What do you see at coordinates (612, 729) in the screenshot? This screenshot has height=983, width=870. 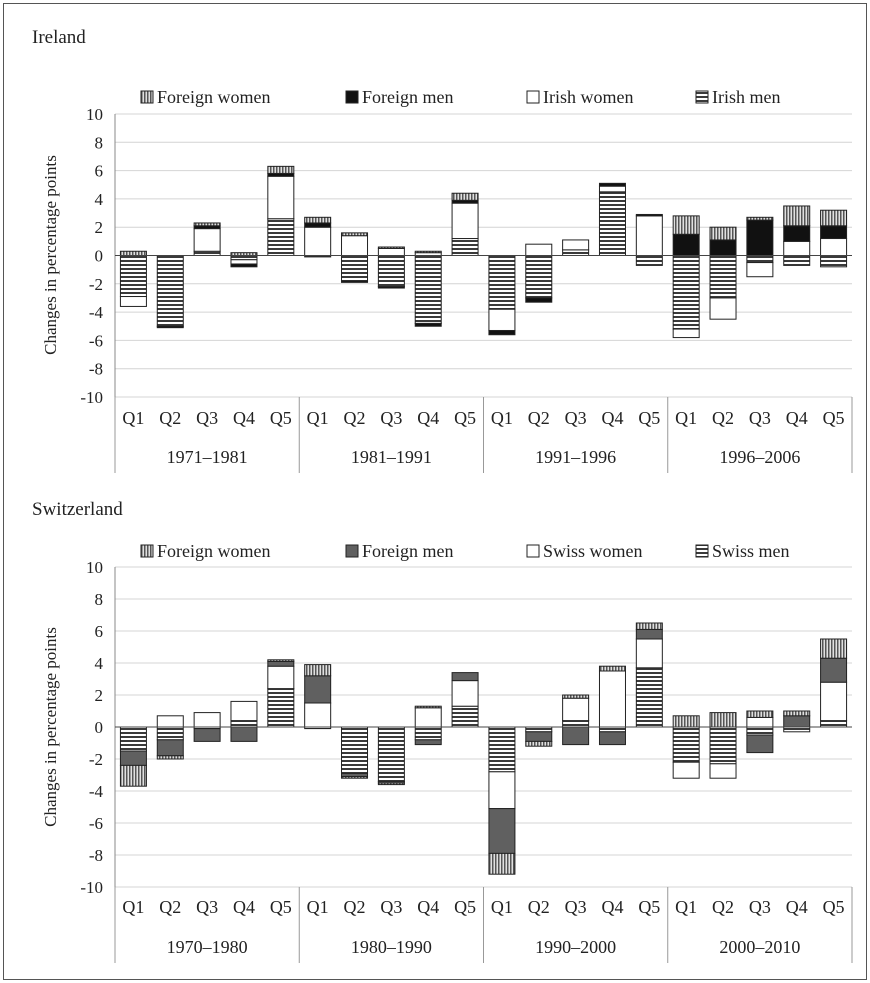 I see `switzerland-bar-1990-2000-q4-swiss-men` at bounding box center [612, 729].